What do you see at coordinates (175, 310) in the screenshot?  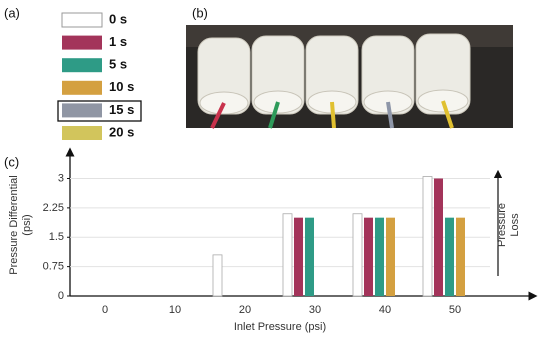 I see `x-tick-label: 10` at bounding box center [175, 310].